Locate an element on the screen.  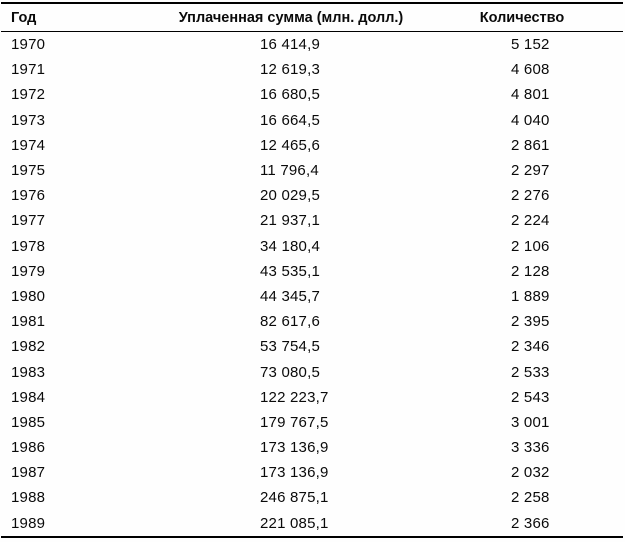
table-row: 1988 246 875,1 2 258 is located at coordinates (312, 497).